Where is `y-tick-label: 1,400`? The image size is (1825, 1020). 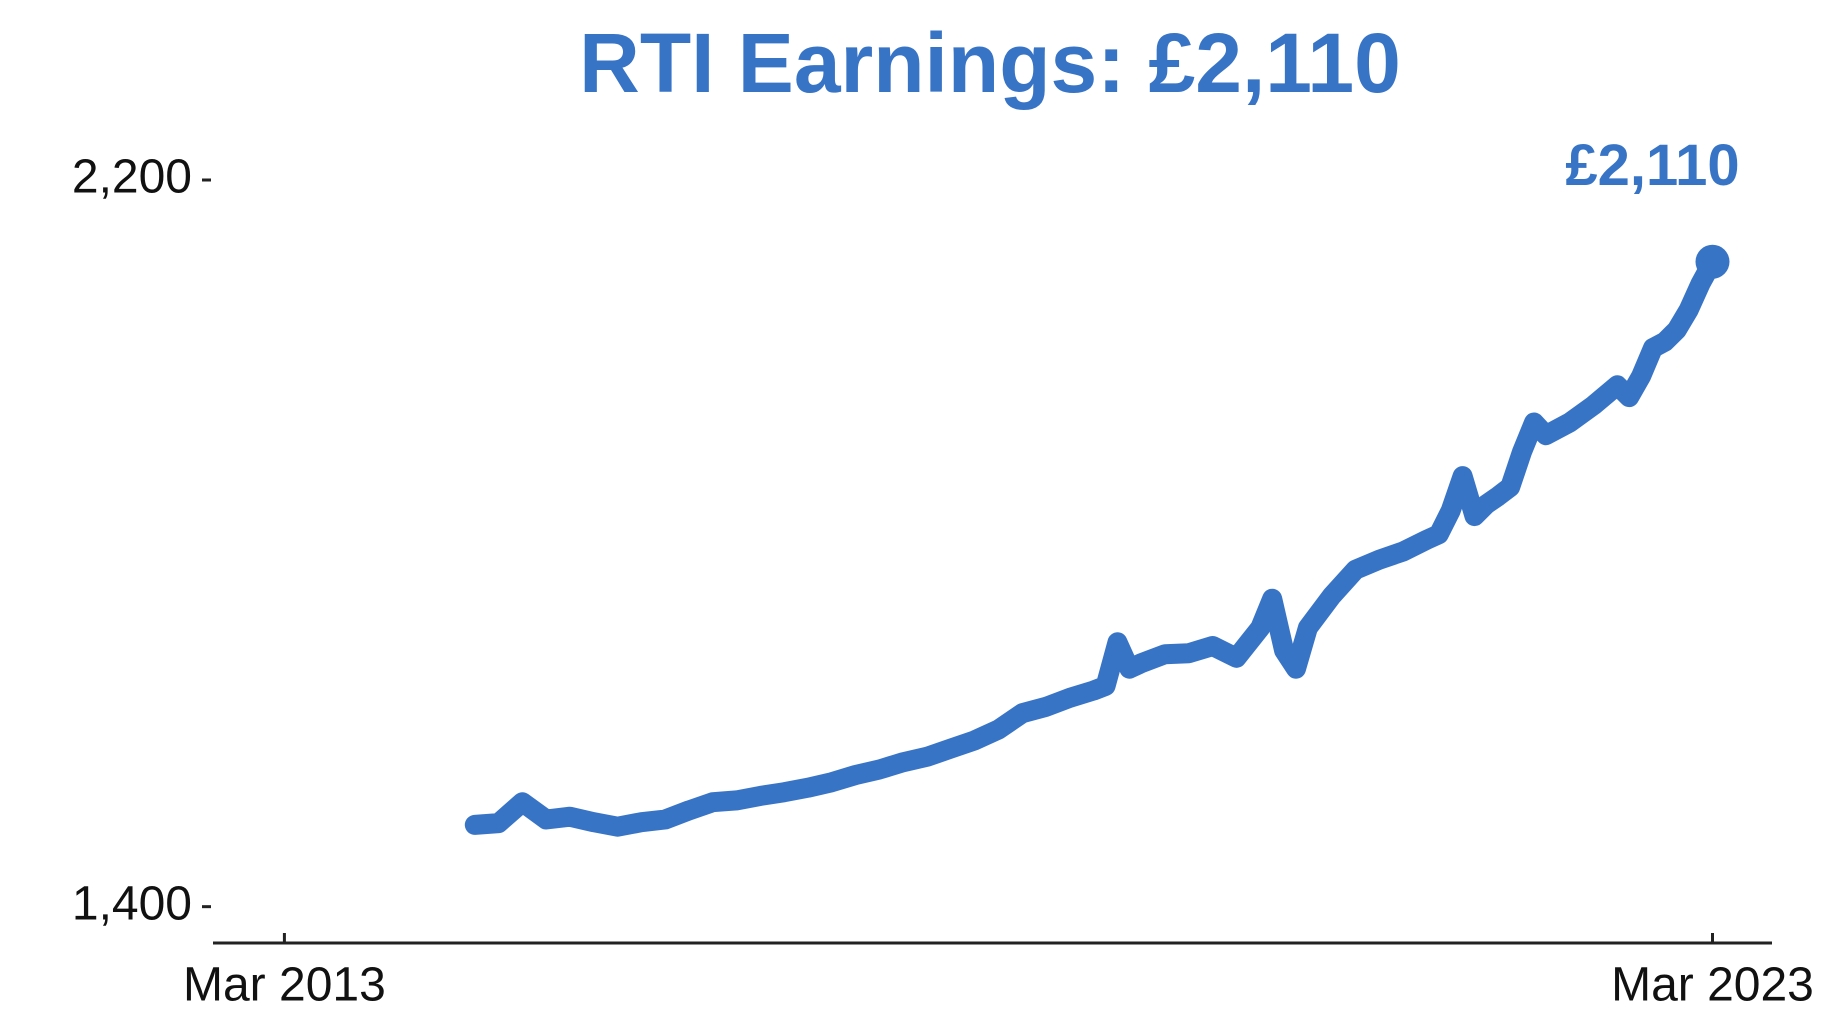
y-tick-label: 1,400 is located at coordinates (132, 903).